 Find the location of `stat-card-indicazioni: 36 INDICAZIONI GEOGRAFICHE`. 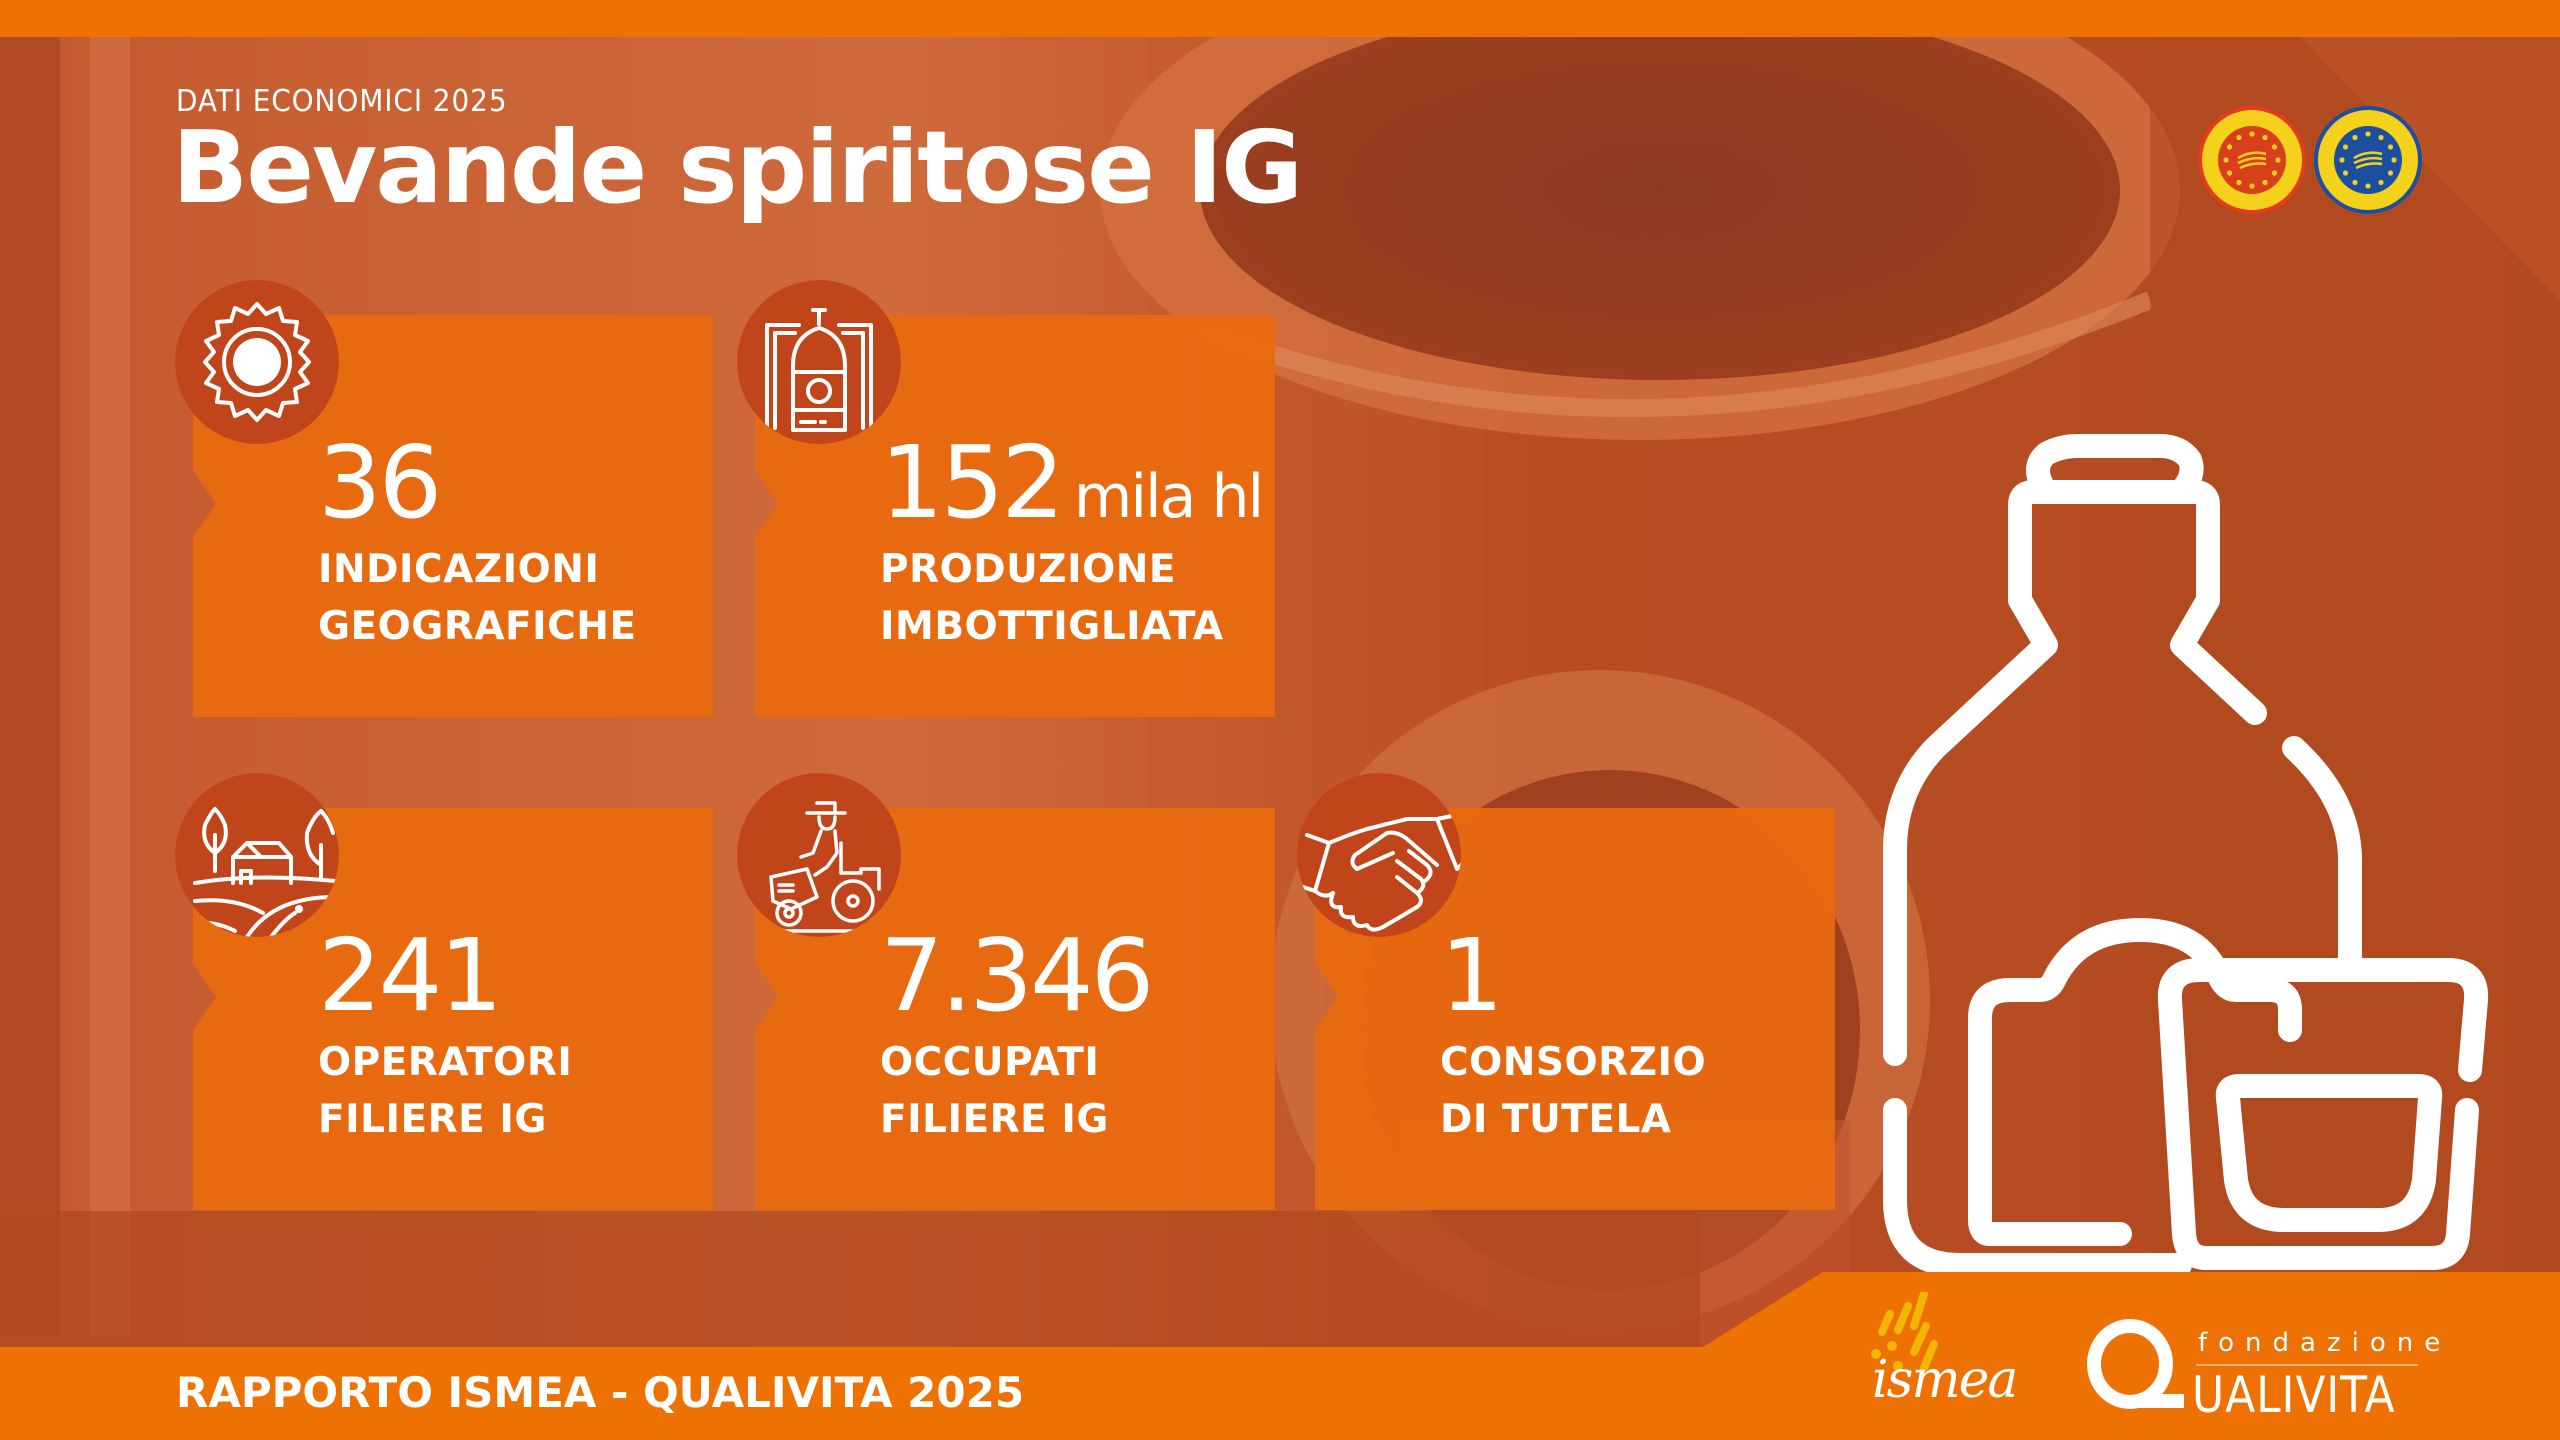

stat-card-indicazioni: 36 INDICAZIONI GEOGRAFICHE is located at coordinates (444, 498).